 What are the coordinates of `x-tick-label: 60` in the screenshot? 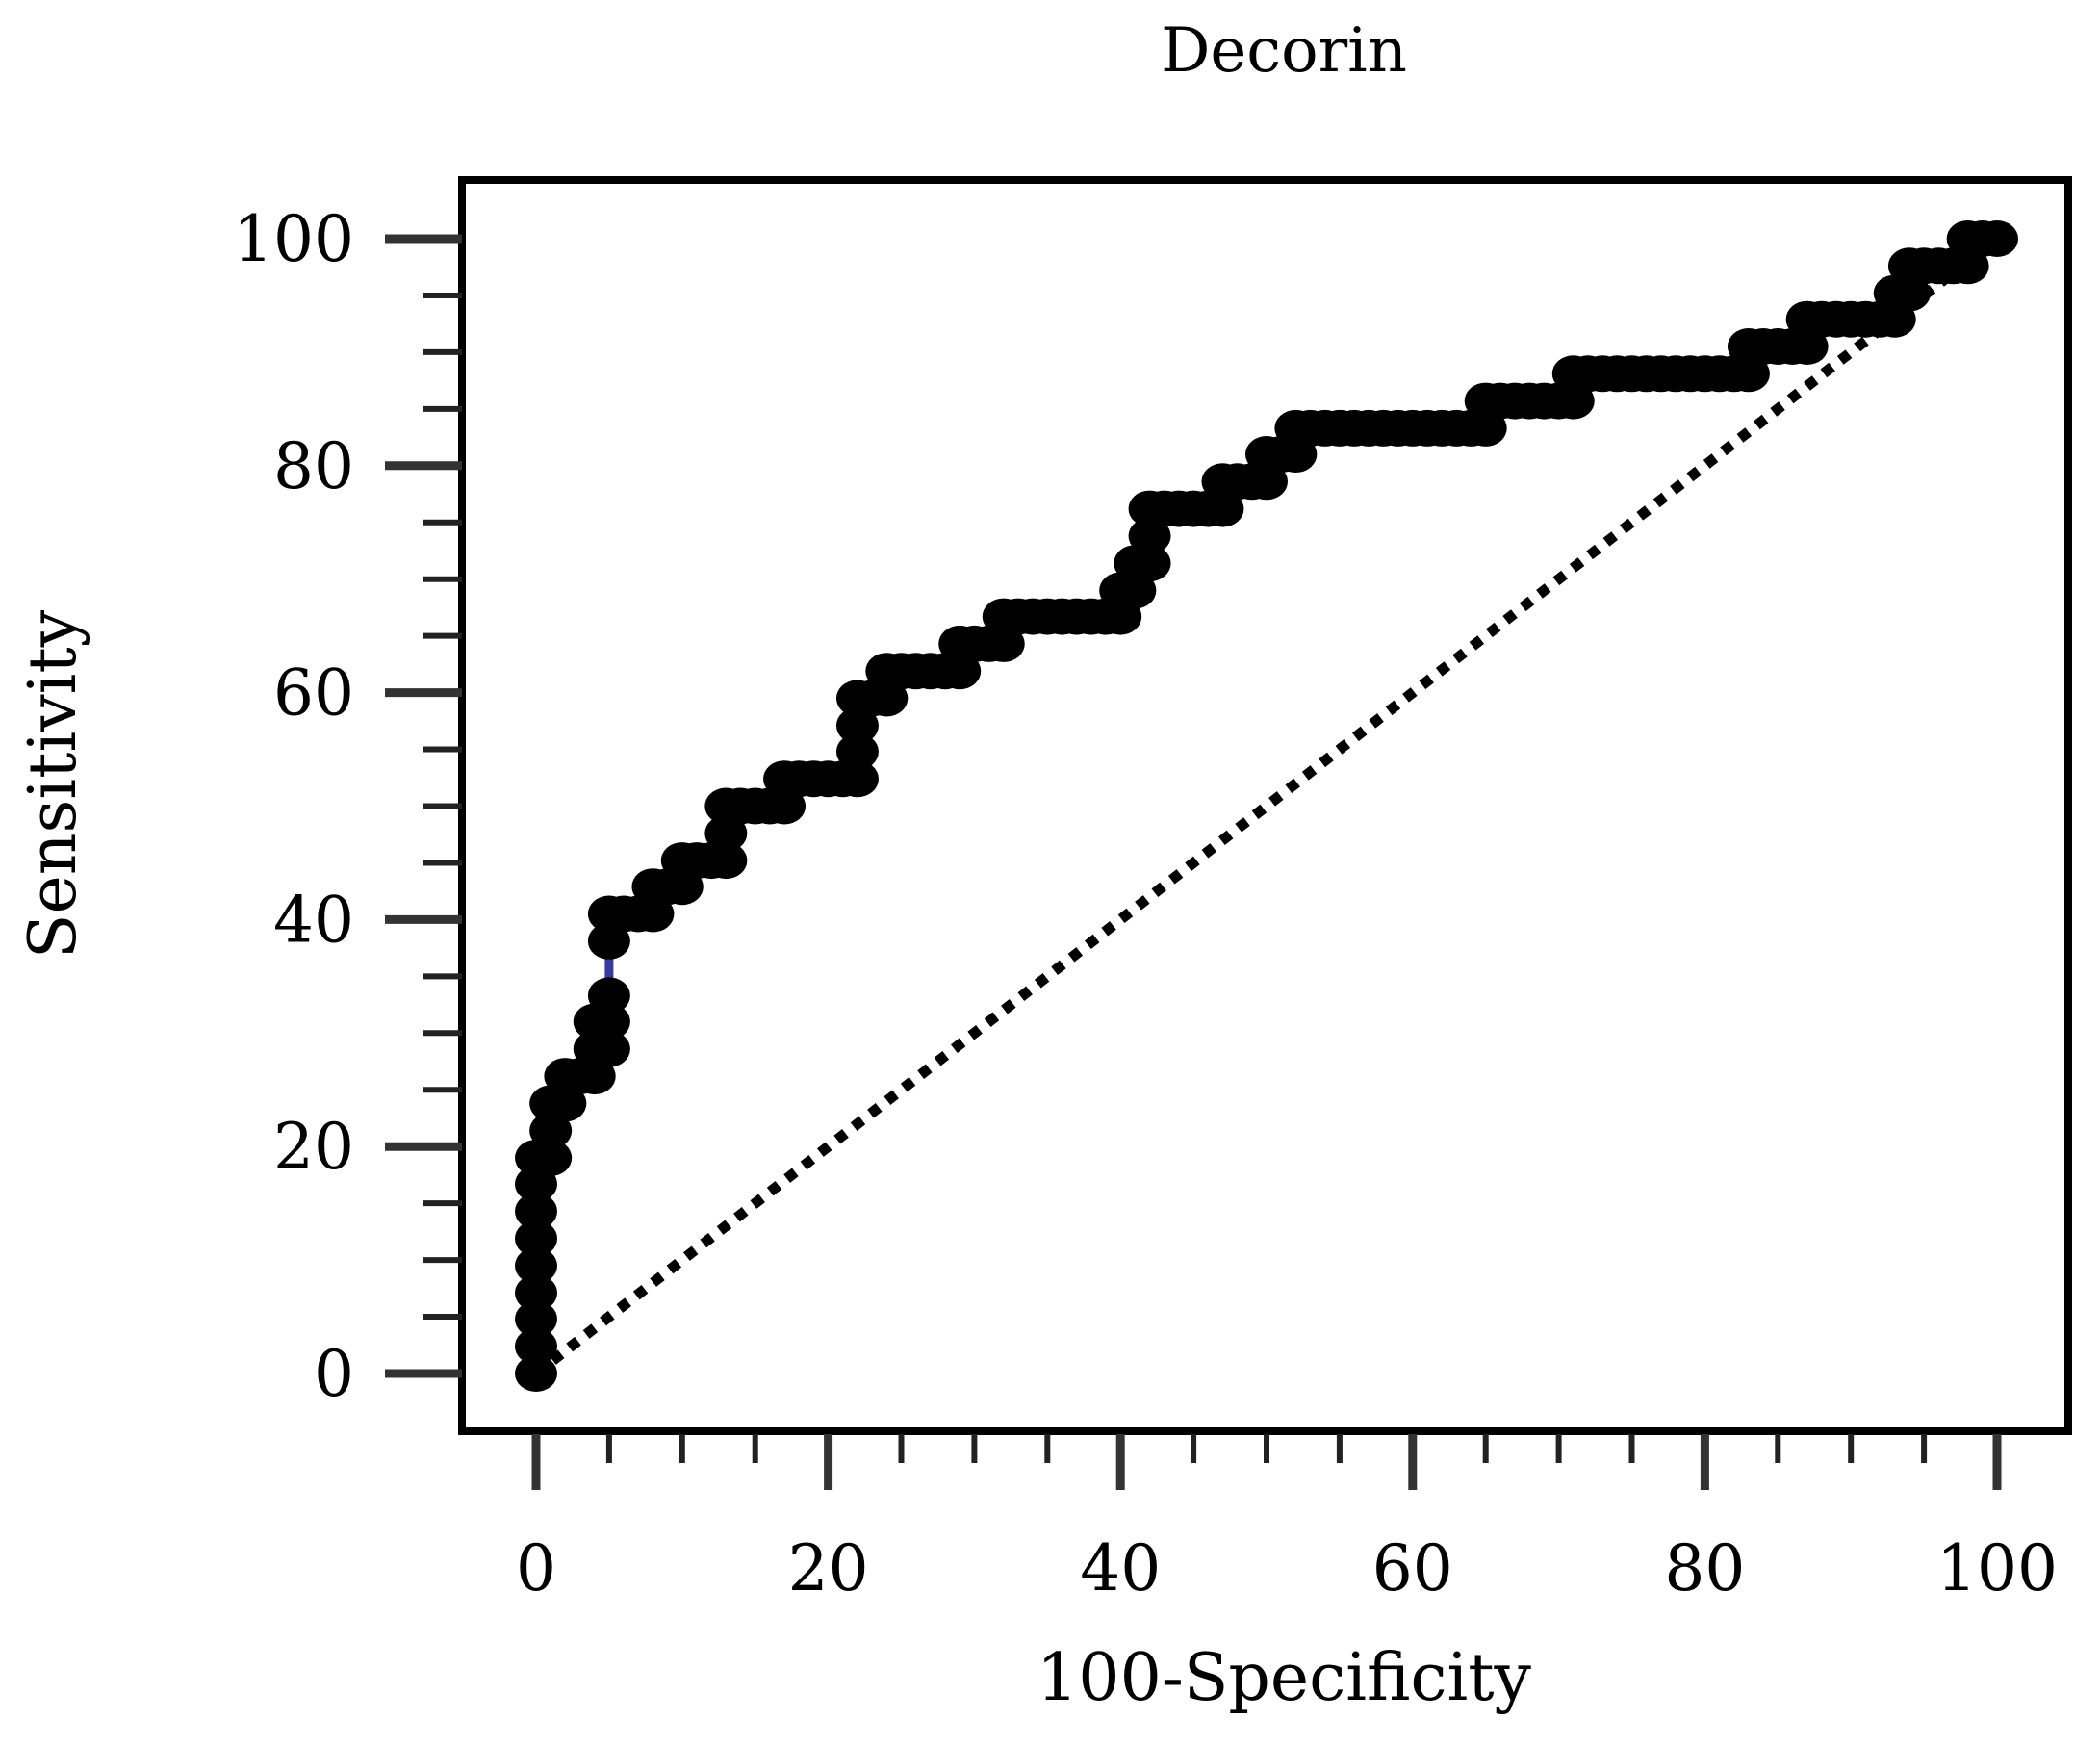 It's located at (1412, 1568).